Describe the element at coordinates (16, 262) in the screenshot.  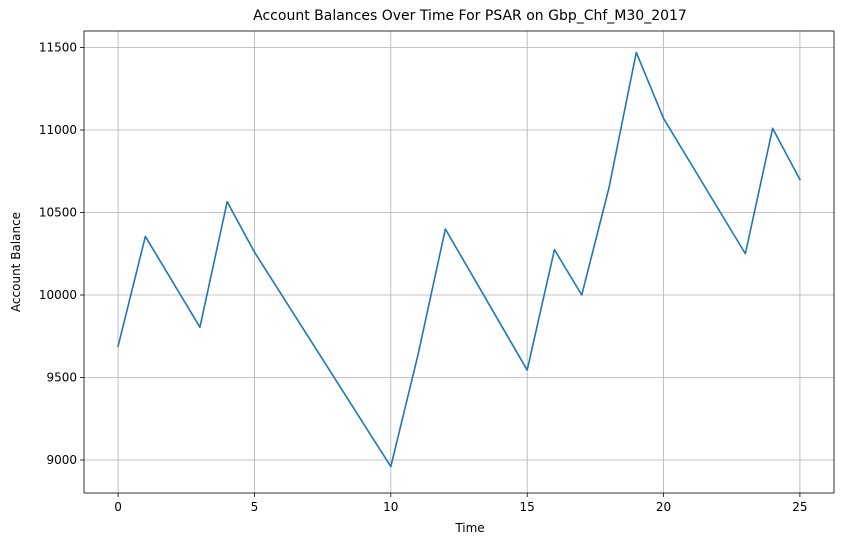
I see `y-axis-label: Account Balance` at that location.